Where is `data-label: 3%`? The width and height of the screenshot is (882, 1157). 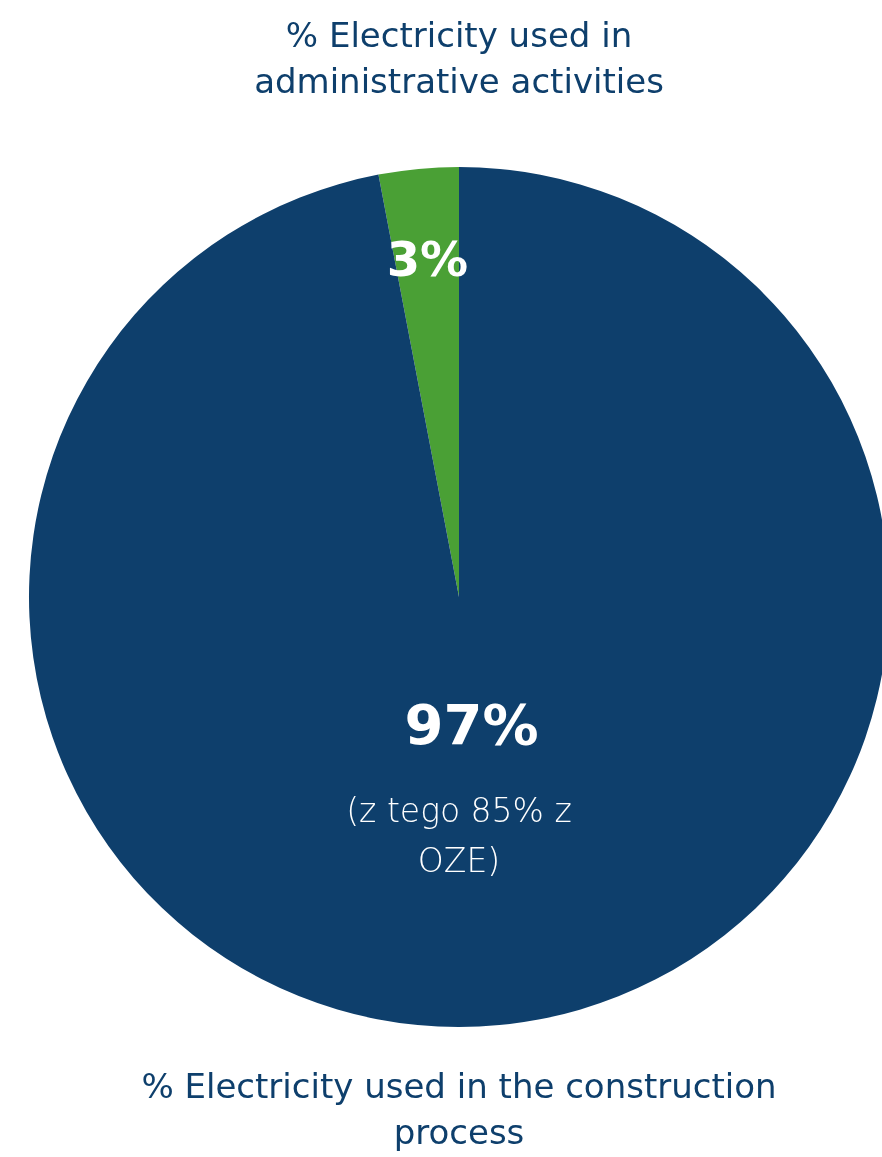
data-label: 3% is located at coordinates (427, 258).